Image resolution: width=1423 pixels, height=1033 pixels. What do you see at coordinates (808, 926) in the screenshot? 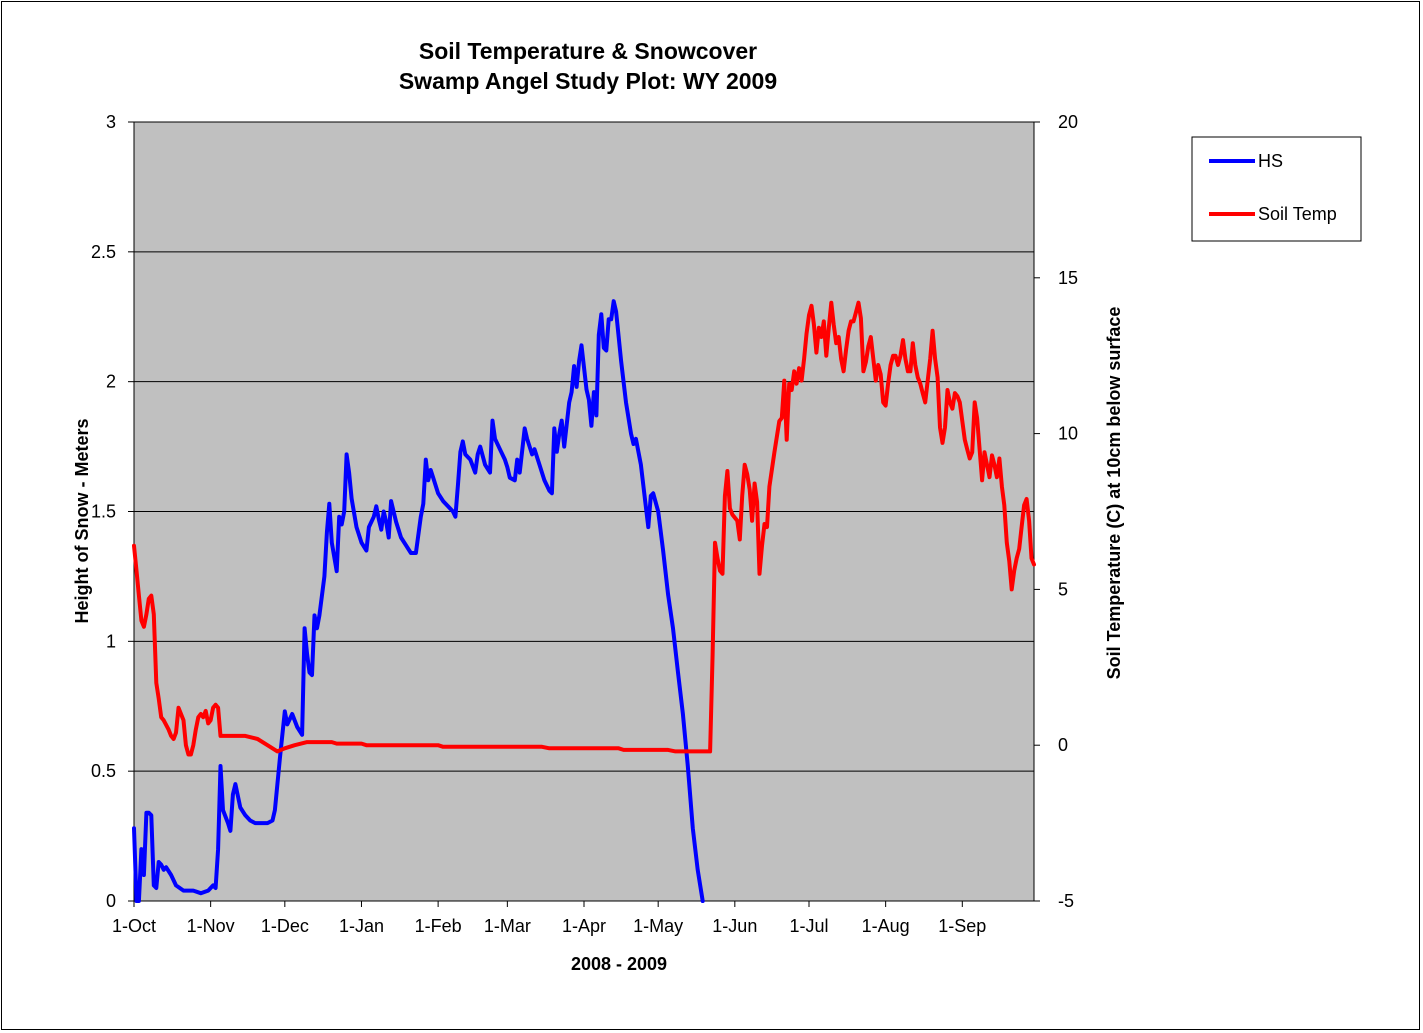
I see `x-tick-label: 1-Jul` at bounding box center [808, 926].